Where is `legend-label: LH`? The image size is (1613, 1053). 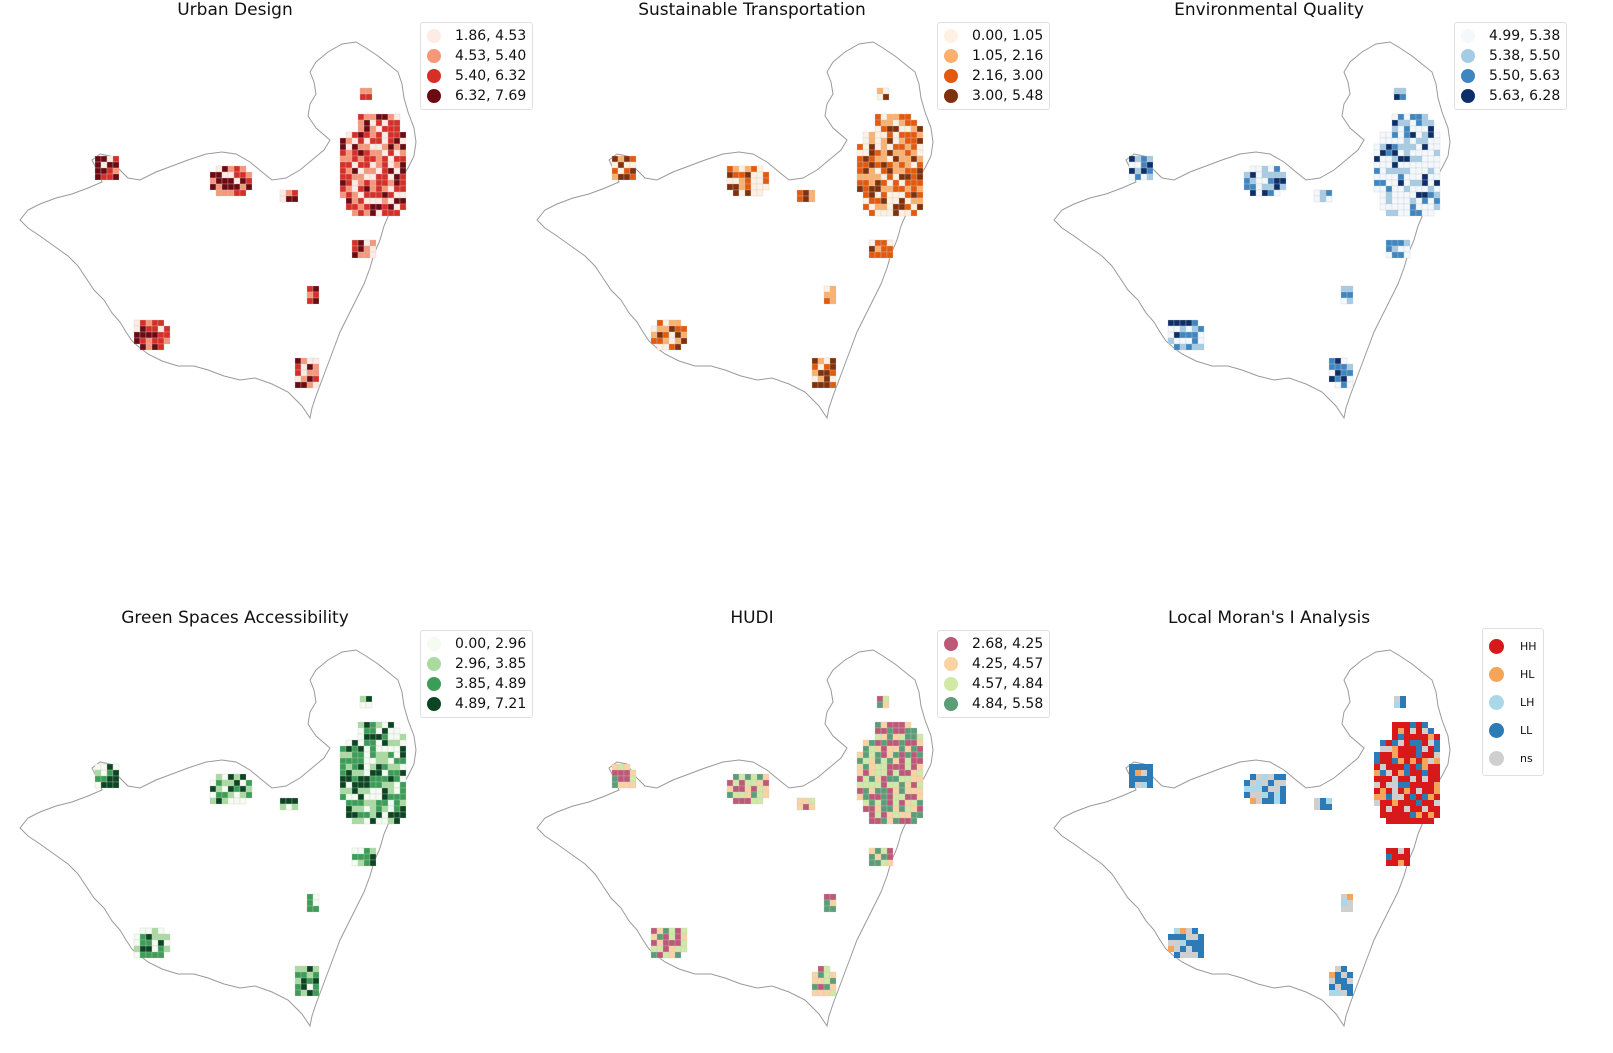
legend-label: LH is located at coordinates (1527, 702).